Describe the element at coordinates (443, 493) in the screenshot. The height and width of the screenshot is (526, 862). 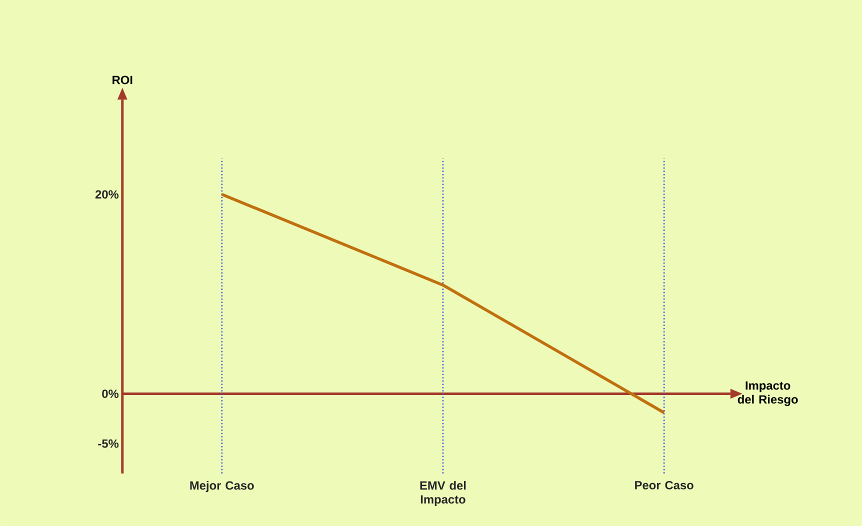
I see `x-tick-label: EMV del Impacto` at that location.